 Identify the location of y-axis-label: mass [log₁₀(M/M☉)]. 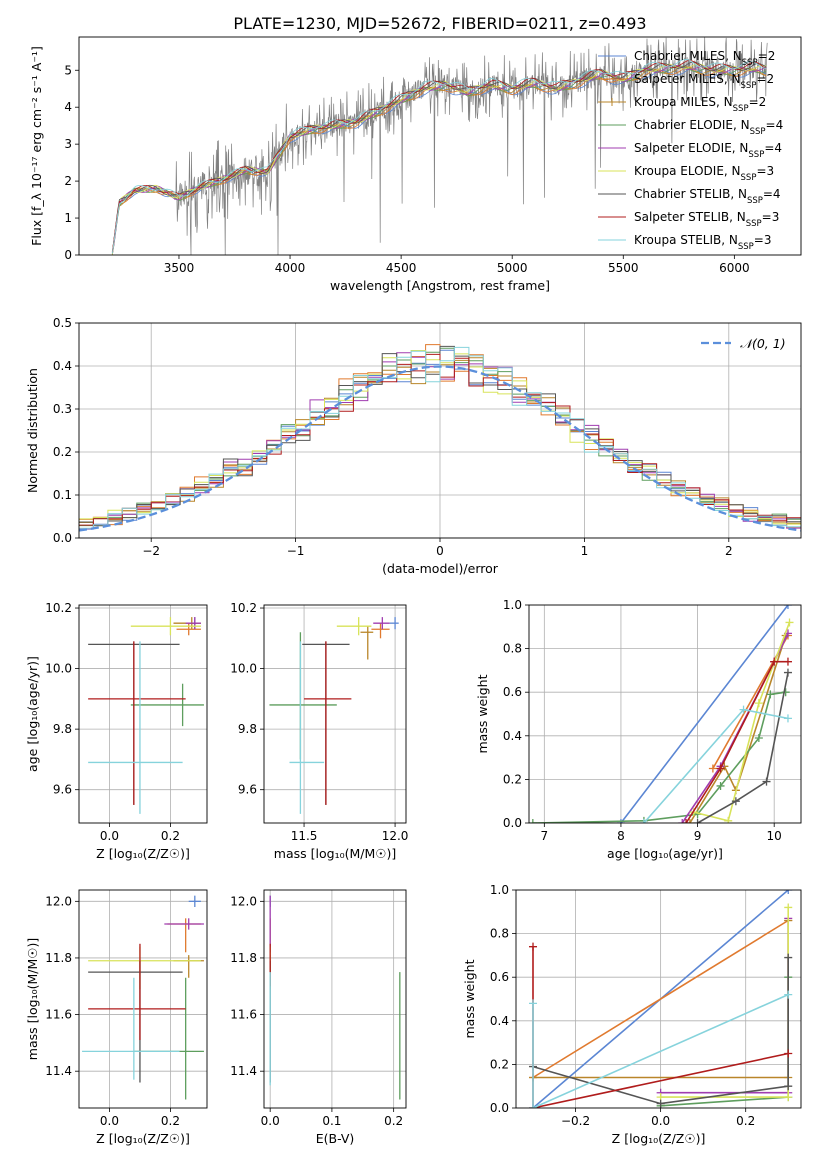
(32, 999).